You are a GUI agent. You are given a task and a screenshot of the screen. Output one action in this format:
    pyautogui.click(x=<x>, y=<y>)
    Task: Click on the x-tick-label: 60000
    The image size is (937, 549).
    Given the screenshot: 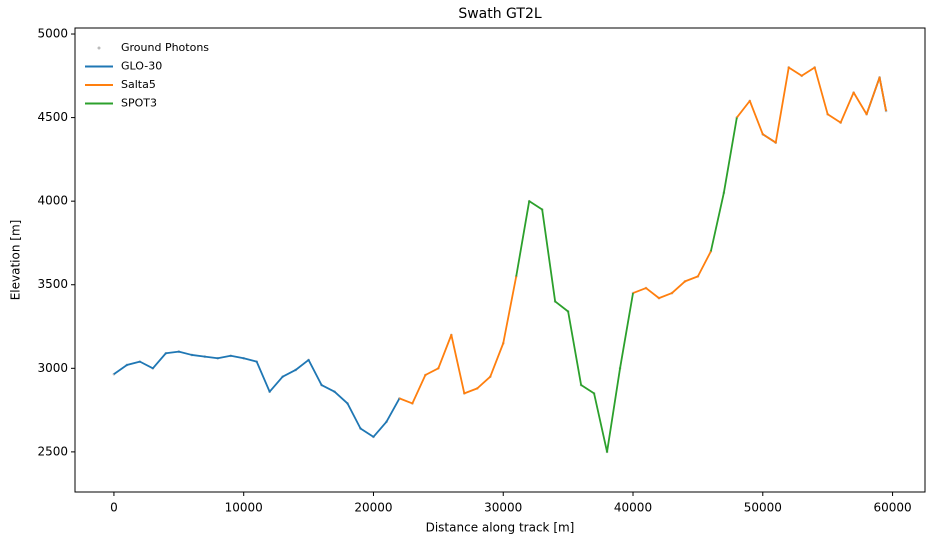 What is the action you would take?
    pyautogui.click(x=892, y=508)
    